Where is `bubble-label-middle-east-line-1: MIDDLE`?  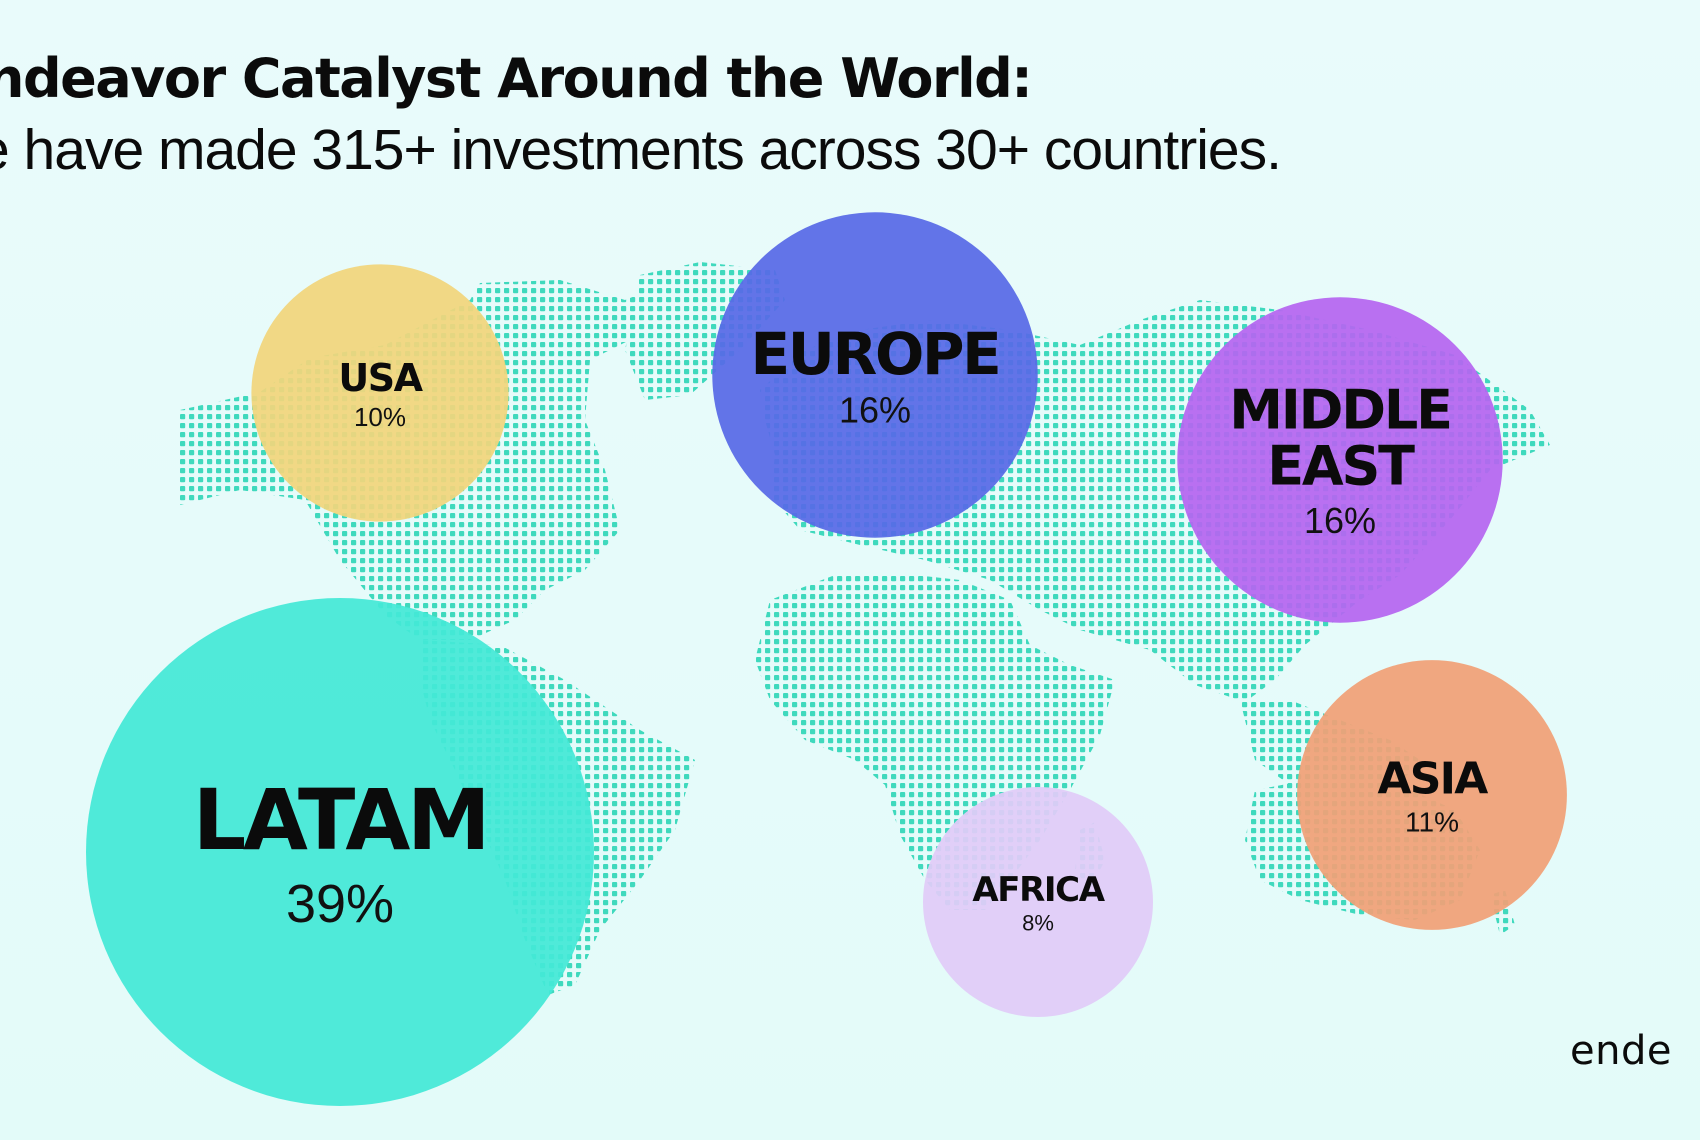
bubble-label-middle-east-line-1: MIDDLE is located at coordinates (1340, 410).